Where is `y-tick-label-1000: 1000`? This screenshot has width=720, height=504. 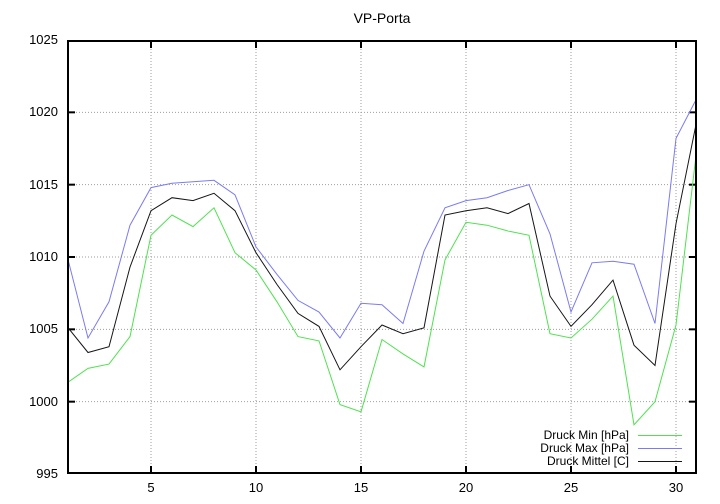
y-tick-label-1000: 1000 is located at coordinates (43, 401).